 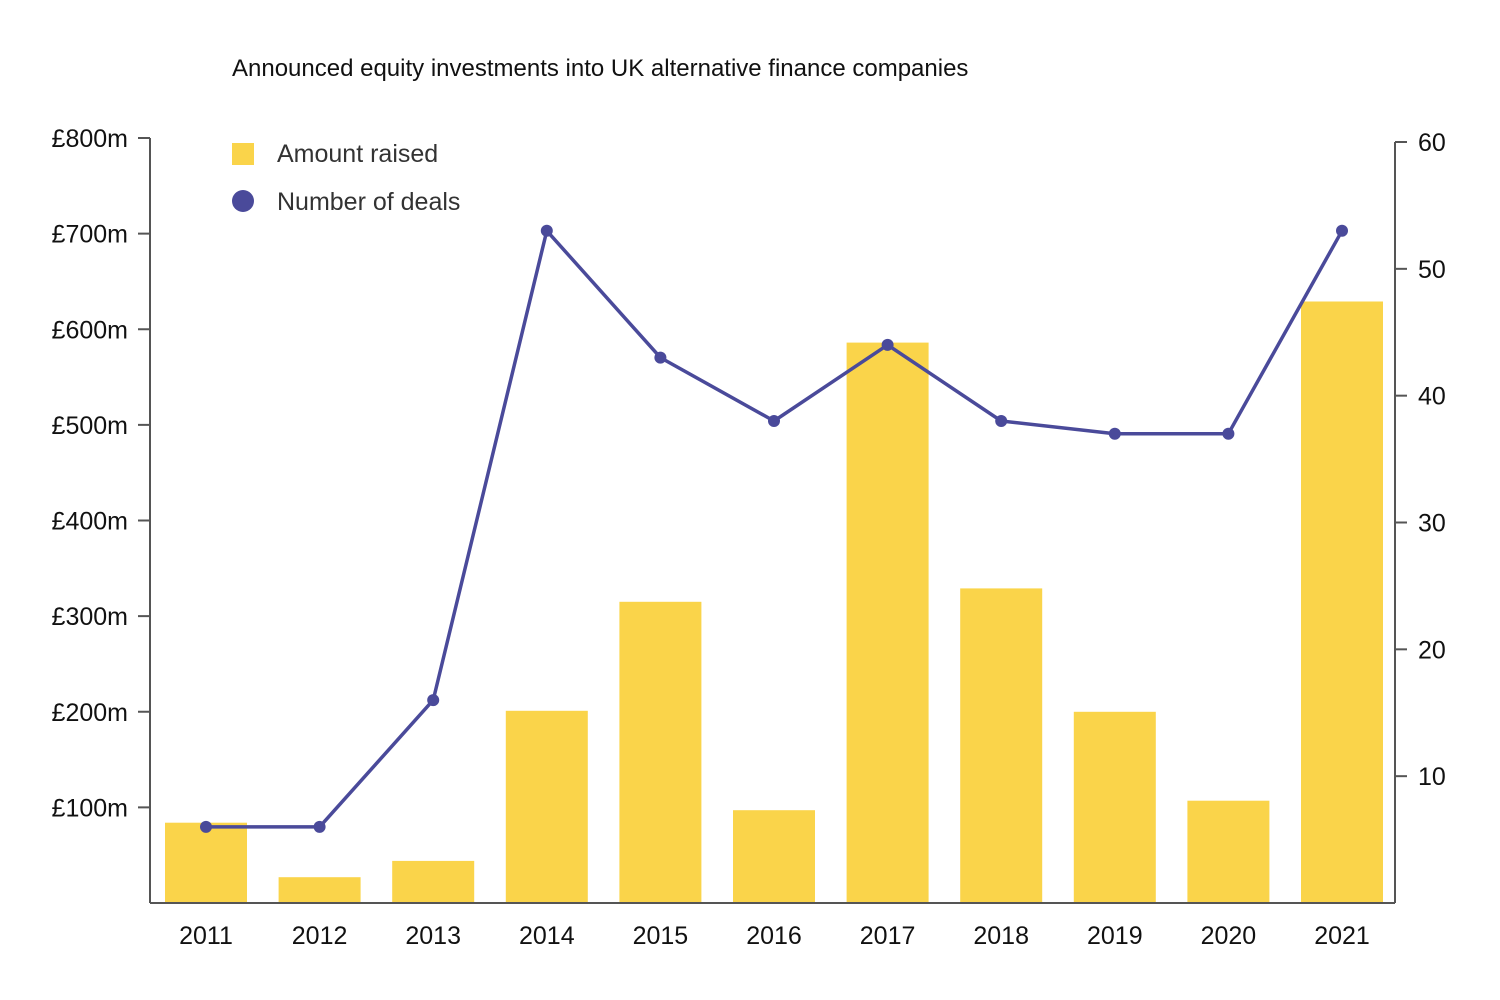 I want to click on x-tick-label: 2016, so click(x=774, y=936).